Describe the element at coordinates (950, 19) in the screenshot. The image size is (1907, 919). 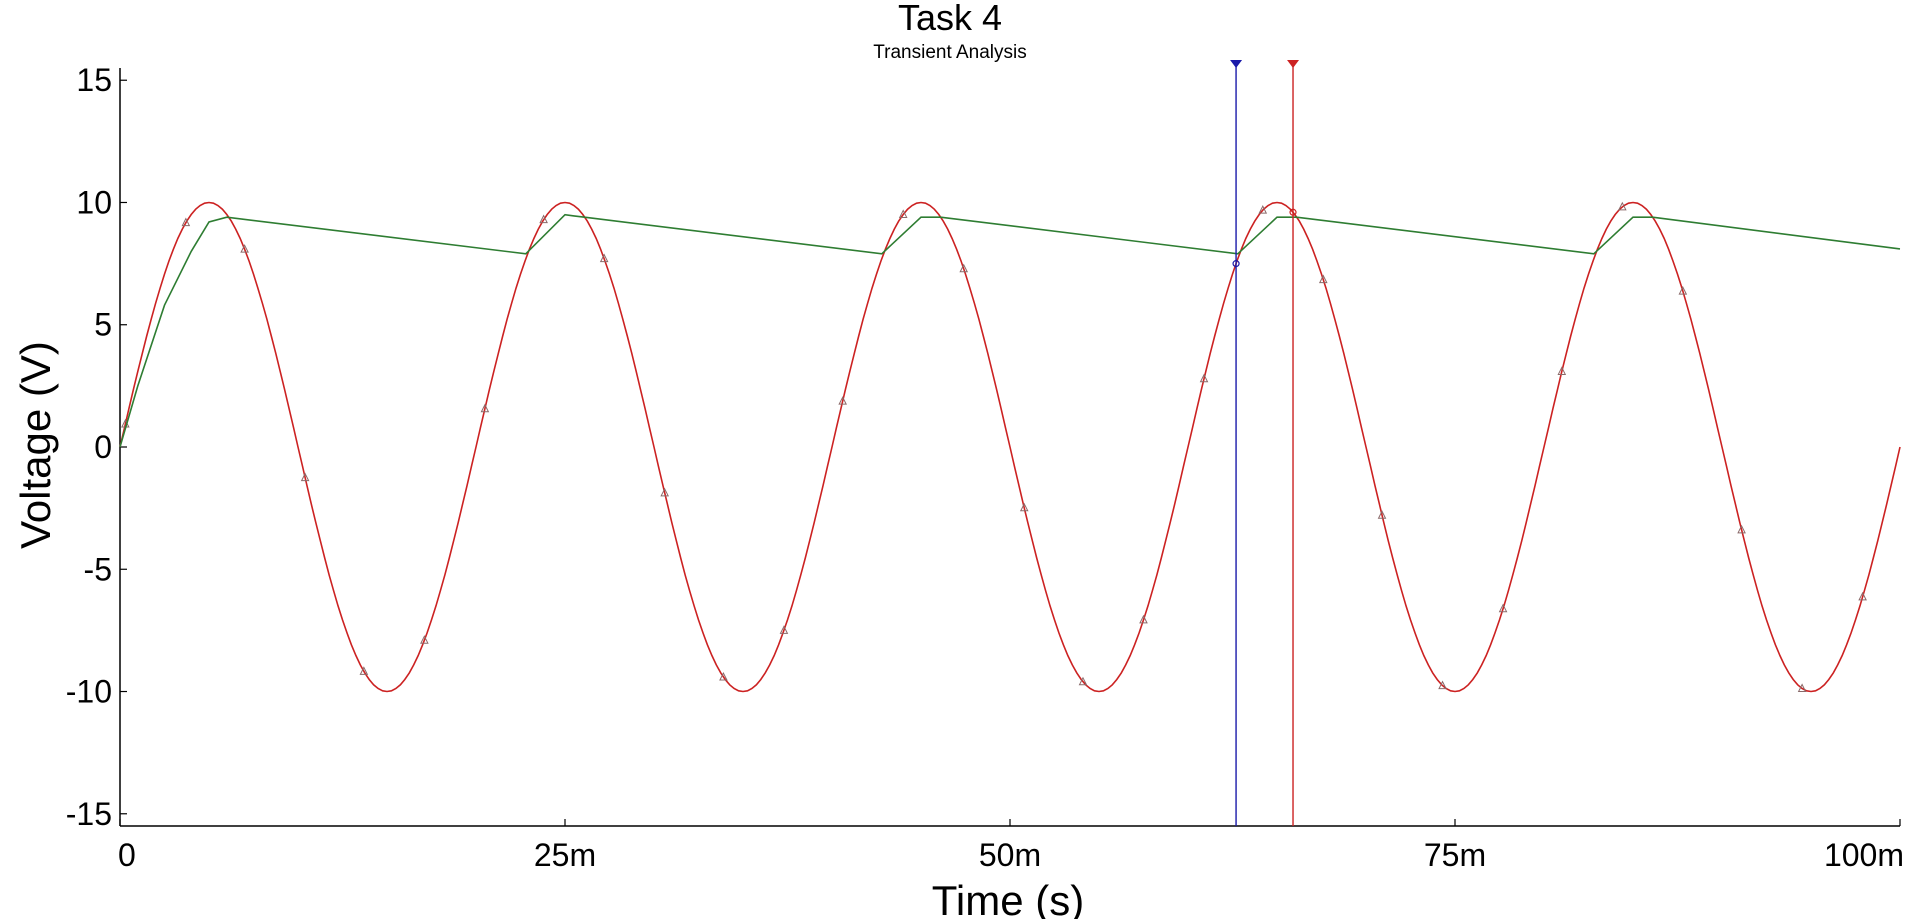
I see `chart-title: Task 4` at that location.